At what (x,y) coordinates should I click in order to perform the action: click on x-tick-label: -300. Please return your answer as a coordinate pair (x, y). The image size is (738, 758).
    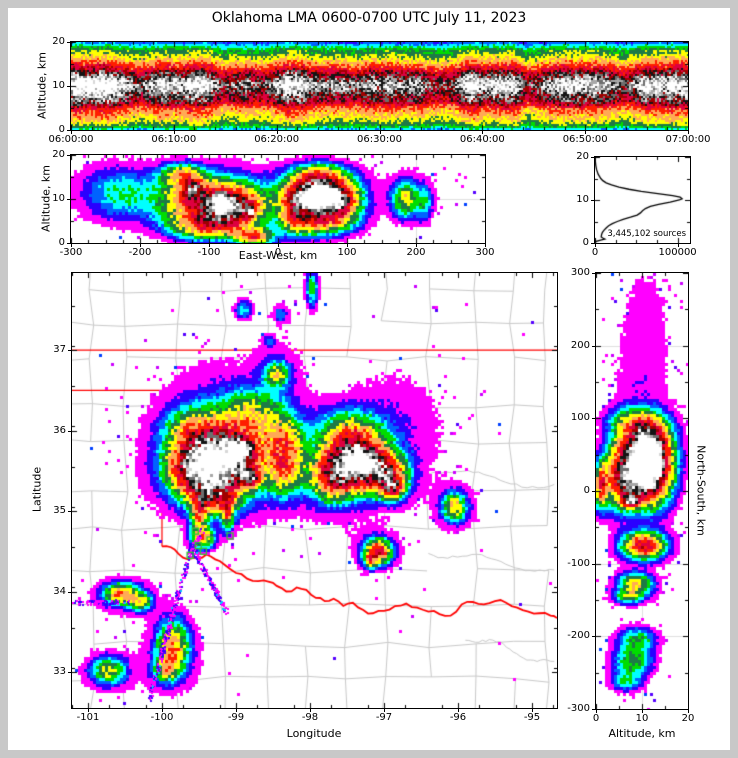
    Looking at the image, I should click on (71, 252).